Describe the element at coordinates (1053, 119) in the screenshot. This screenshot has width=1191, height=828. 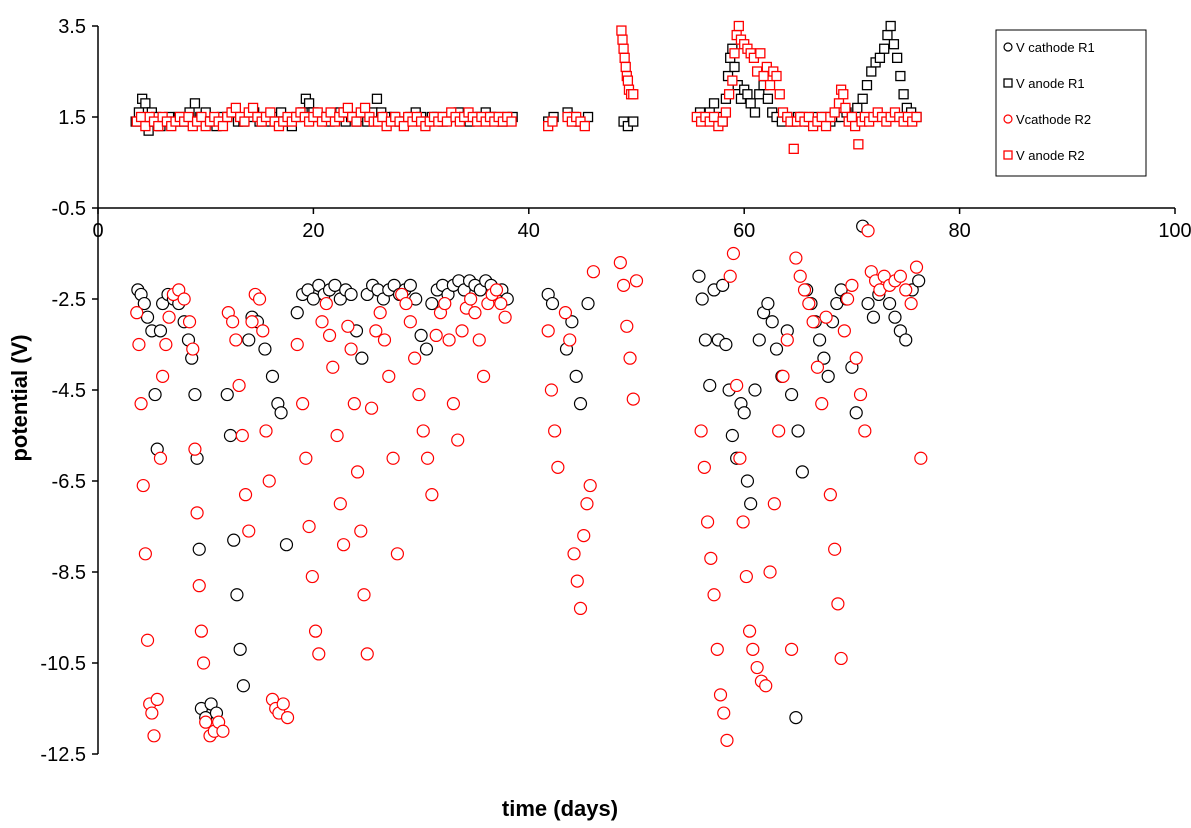
I see `legend-label: Vcathode R2` at that location.